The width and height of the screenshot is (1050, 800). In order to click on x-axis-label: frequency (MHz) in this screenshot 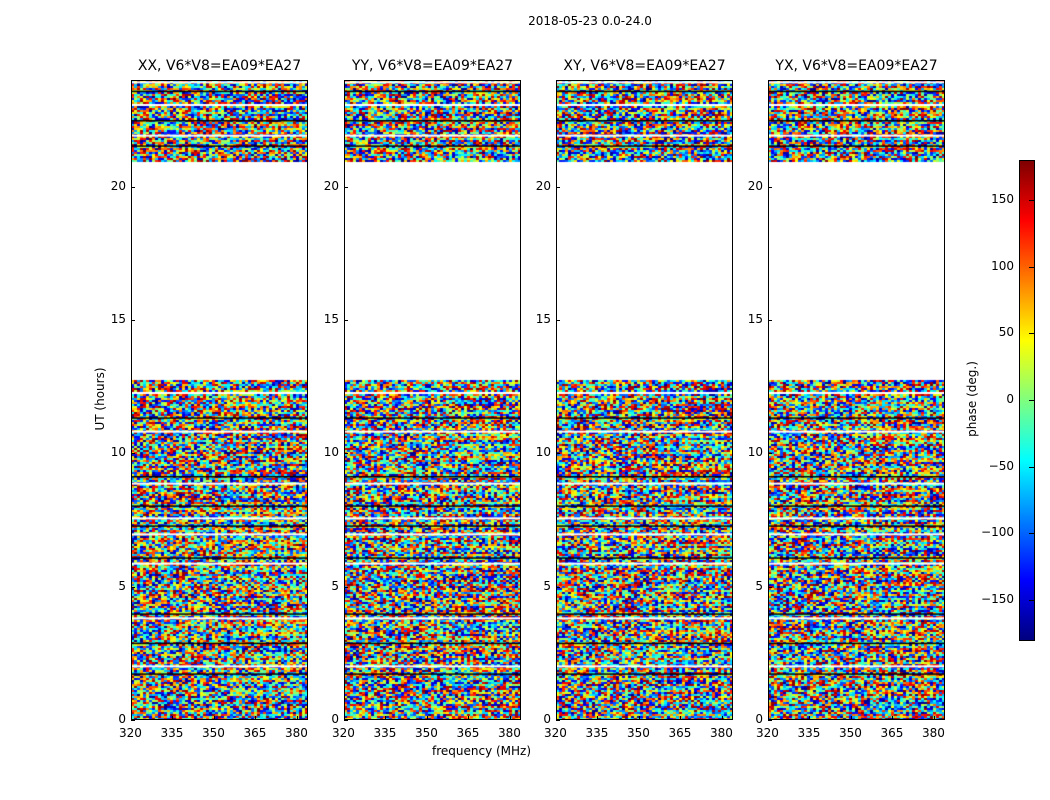, I will do `click(482, 751)`.